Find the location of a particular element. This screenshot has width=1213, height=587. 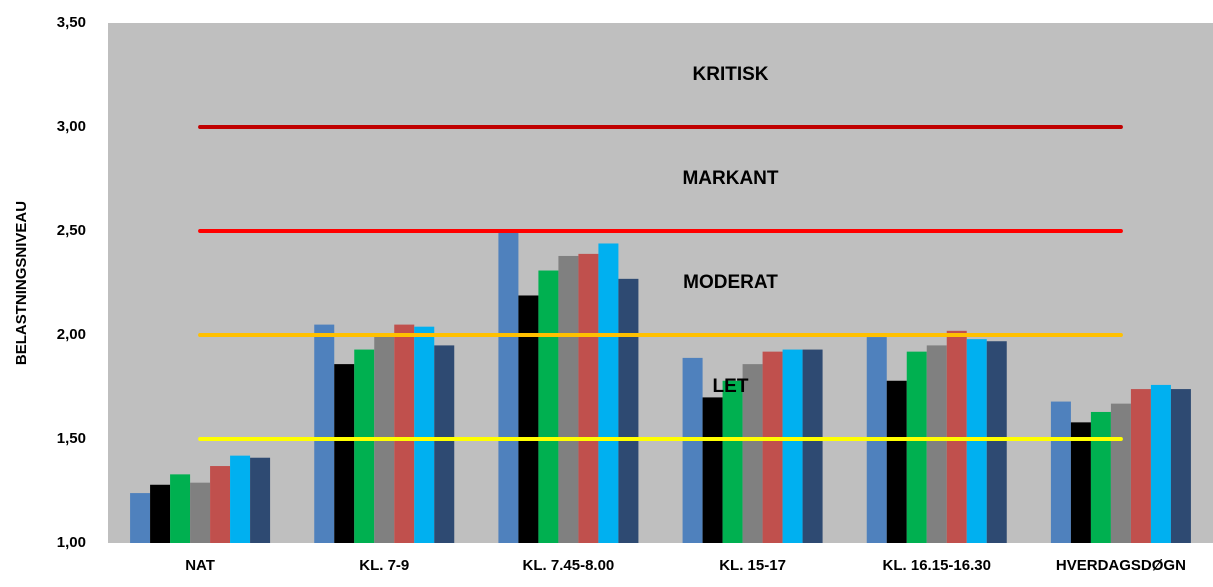

y-tick-label: 1,50 is located at coordinates (71, 438).